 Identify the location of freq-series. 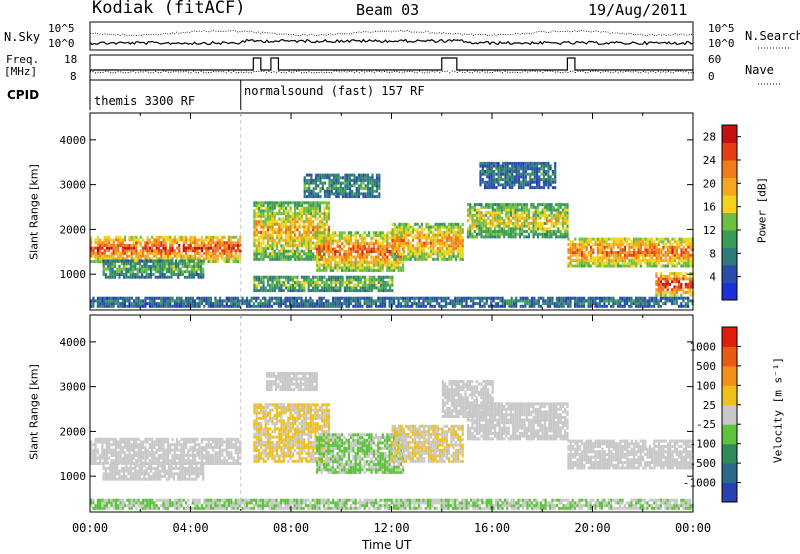
(391, 64).